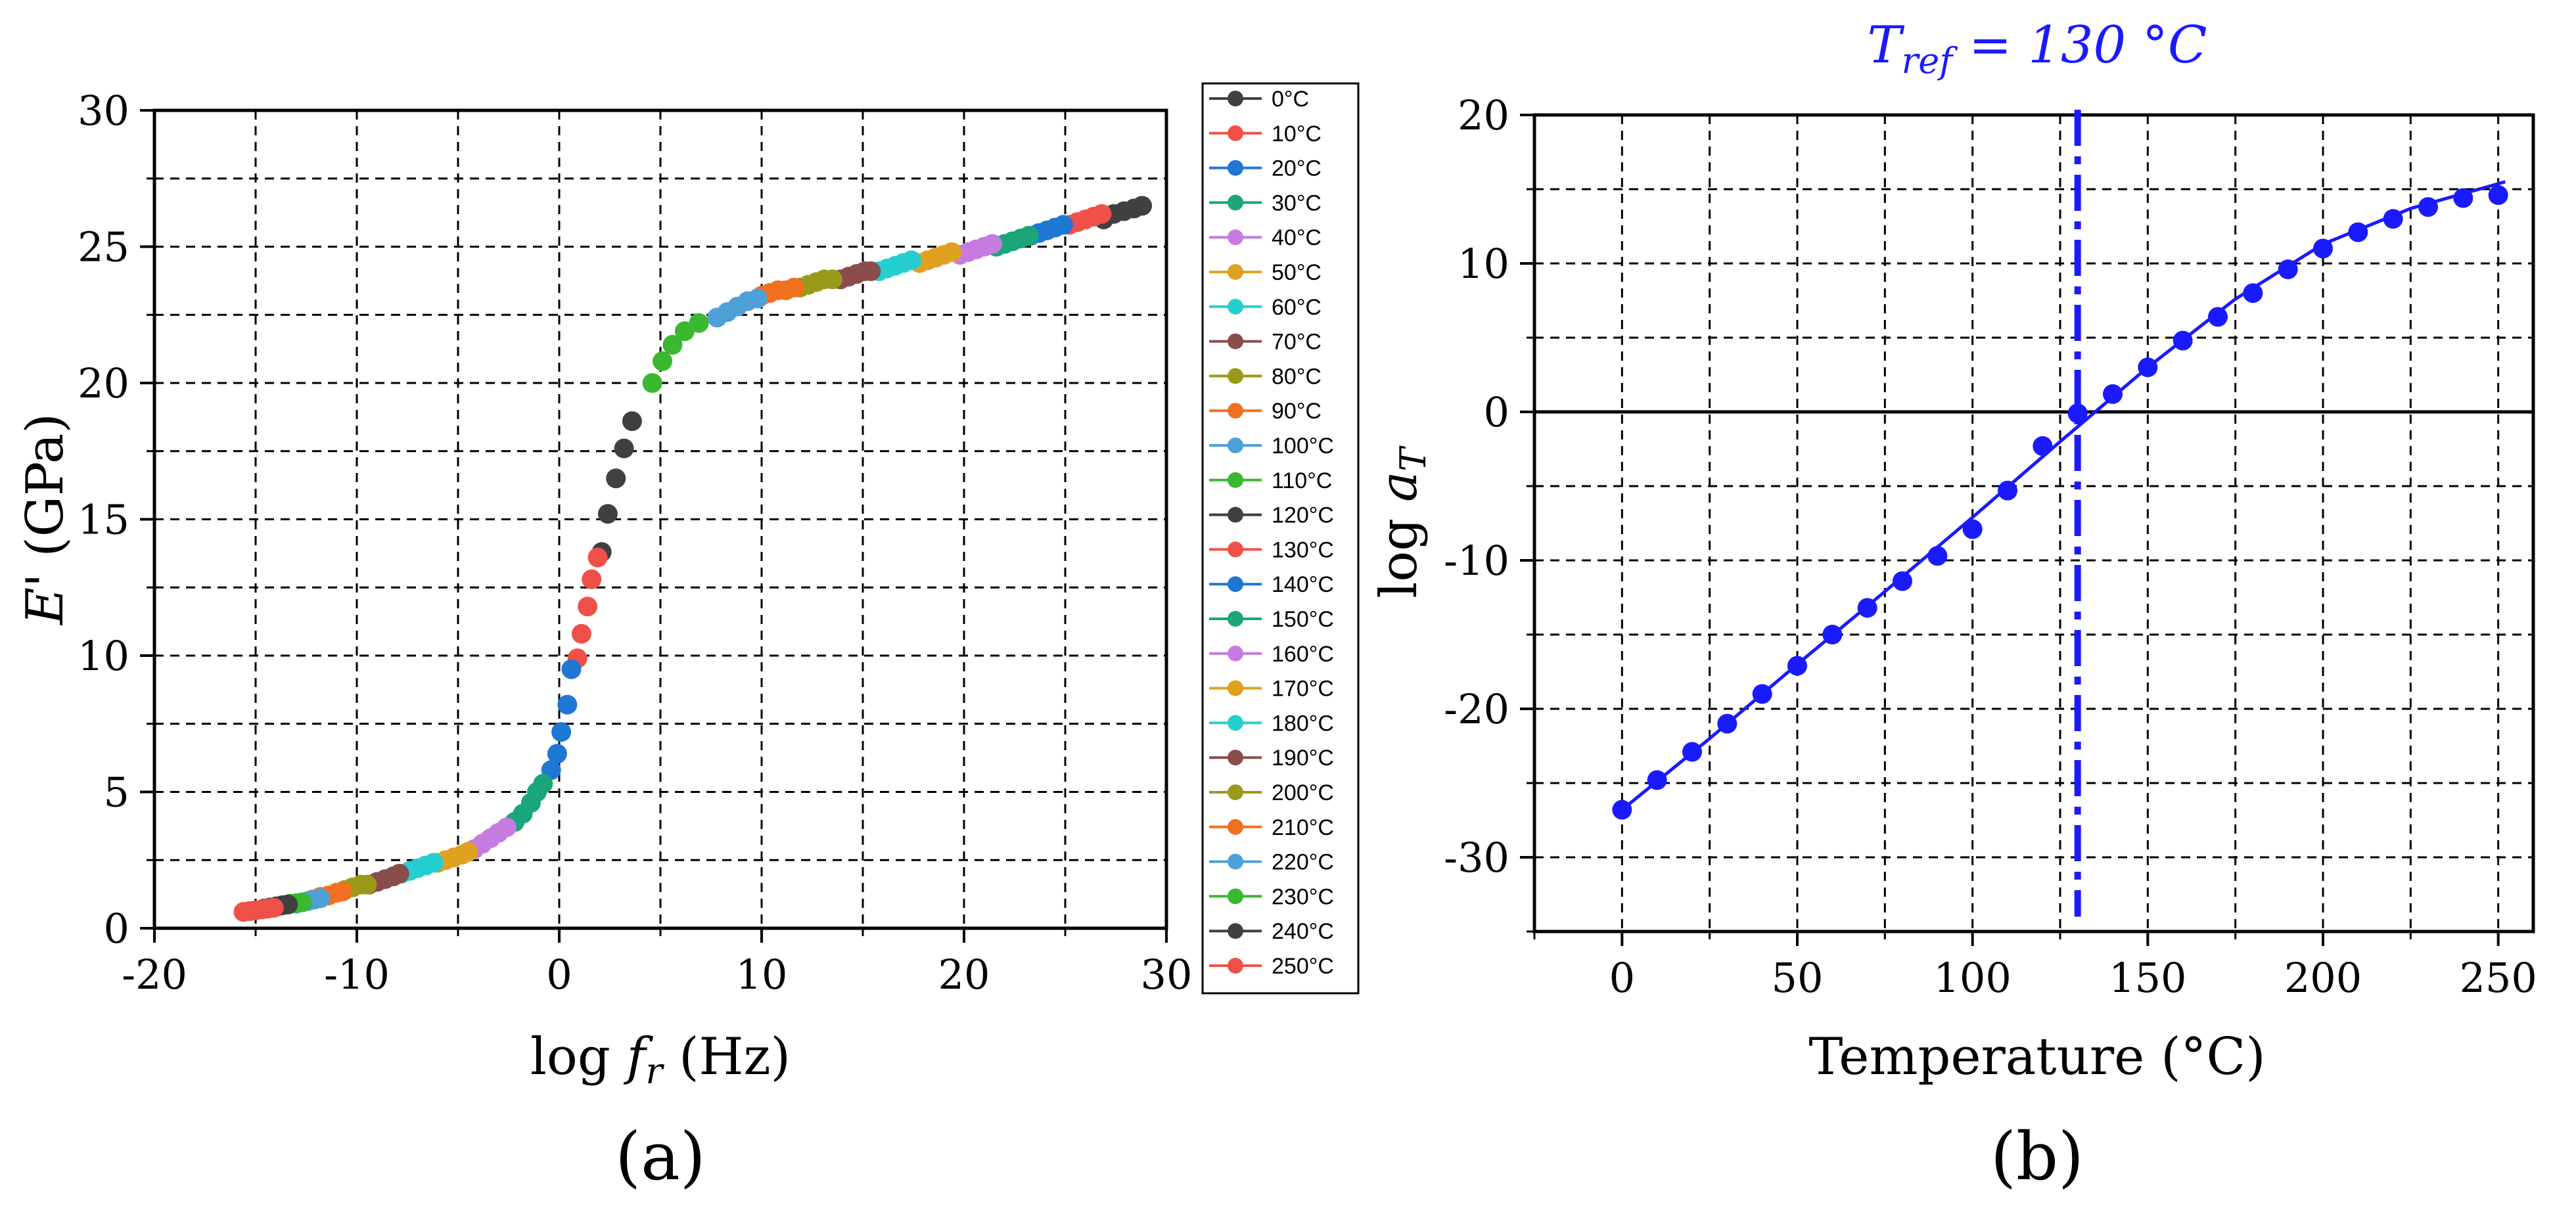  I want to click on chart-a-legend-entry: 140°C, so click(1271, 584).